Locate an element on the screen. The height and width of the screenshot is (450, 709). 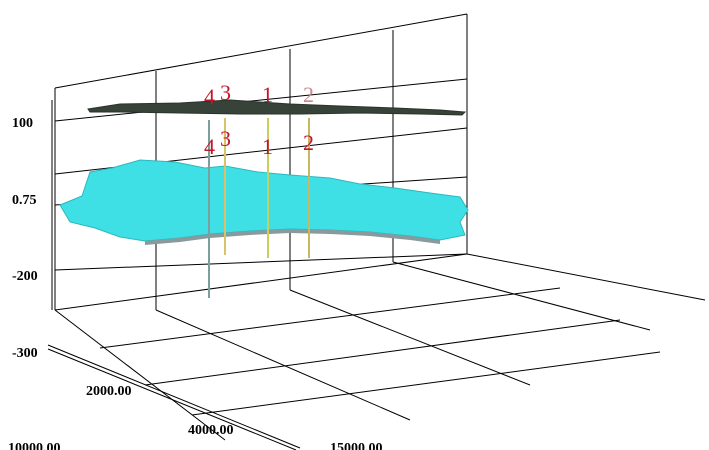
y-tick-1: 2000.00 is located at coordinates (109, 391).